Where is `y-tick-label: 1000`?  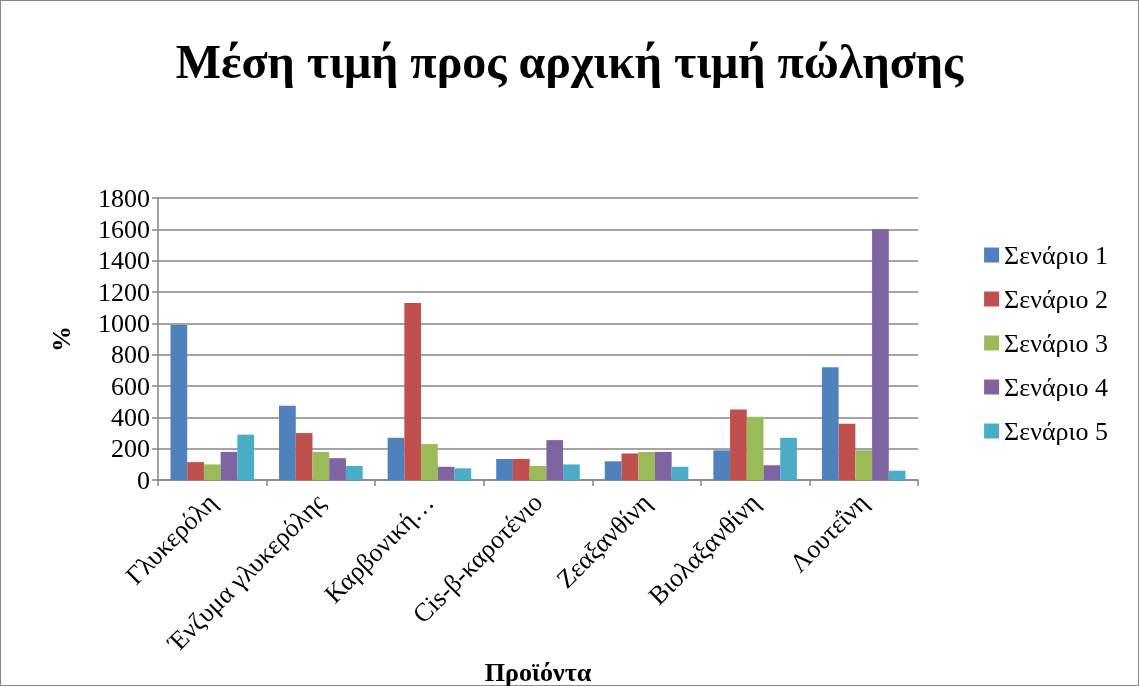 y-tick-label: 1000 is located at coordinates (124, 323).